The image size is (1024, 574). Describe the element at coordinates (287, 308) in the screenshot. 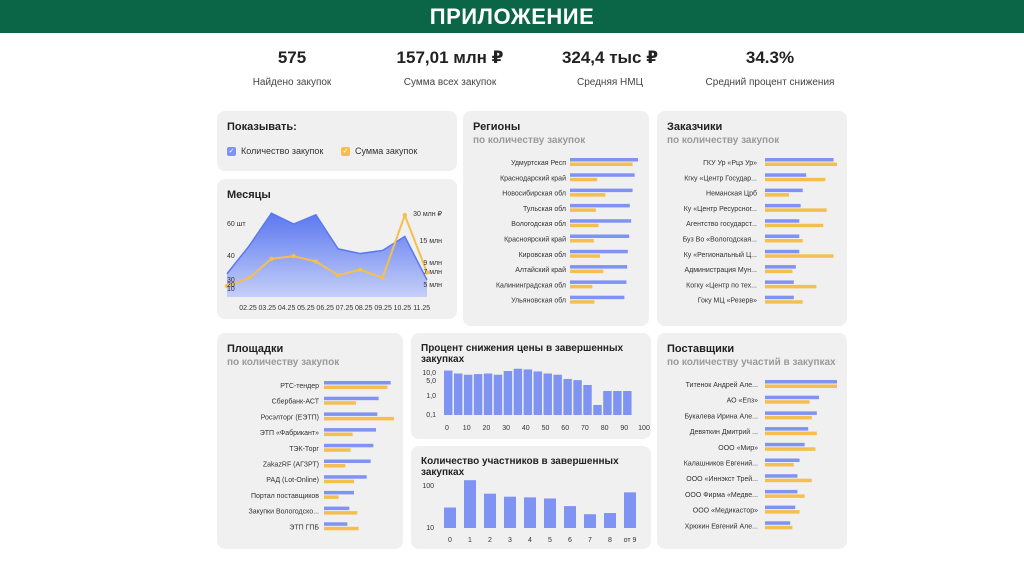

I see `x-tick-label: 04.25` at that location.